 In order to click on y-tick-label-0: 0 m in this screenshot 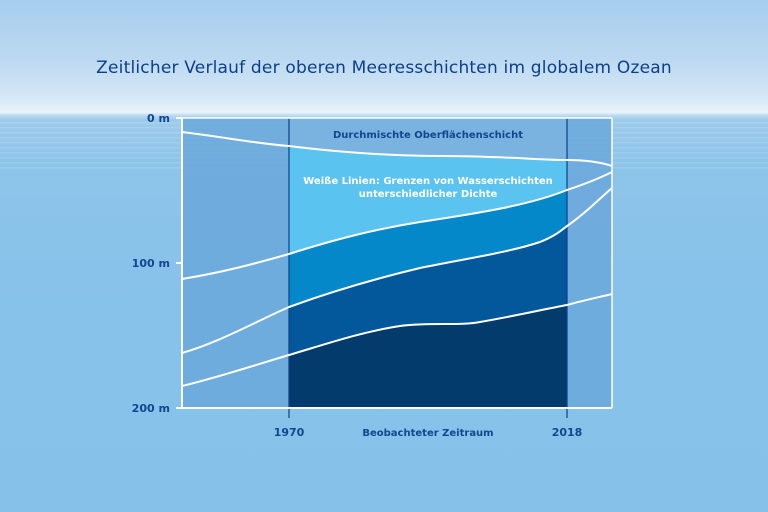, I will do `click(158, 118)`.